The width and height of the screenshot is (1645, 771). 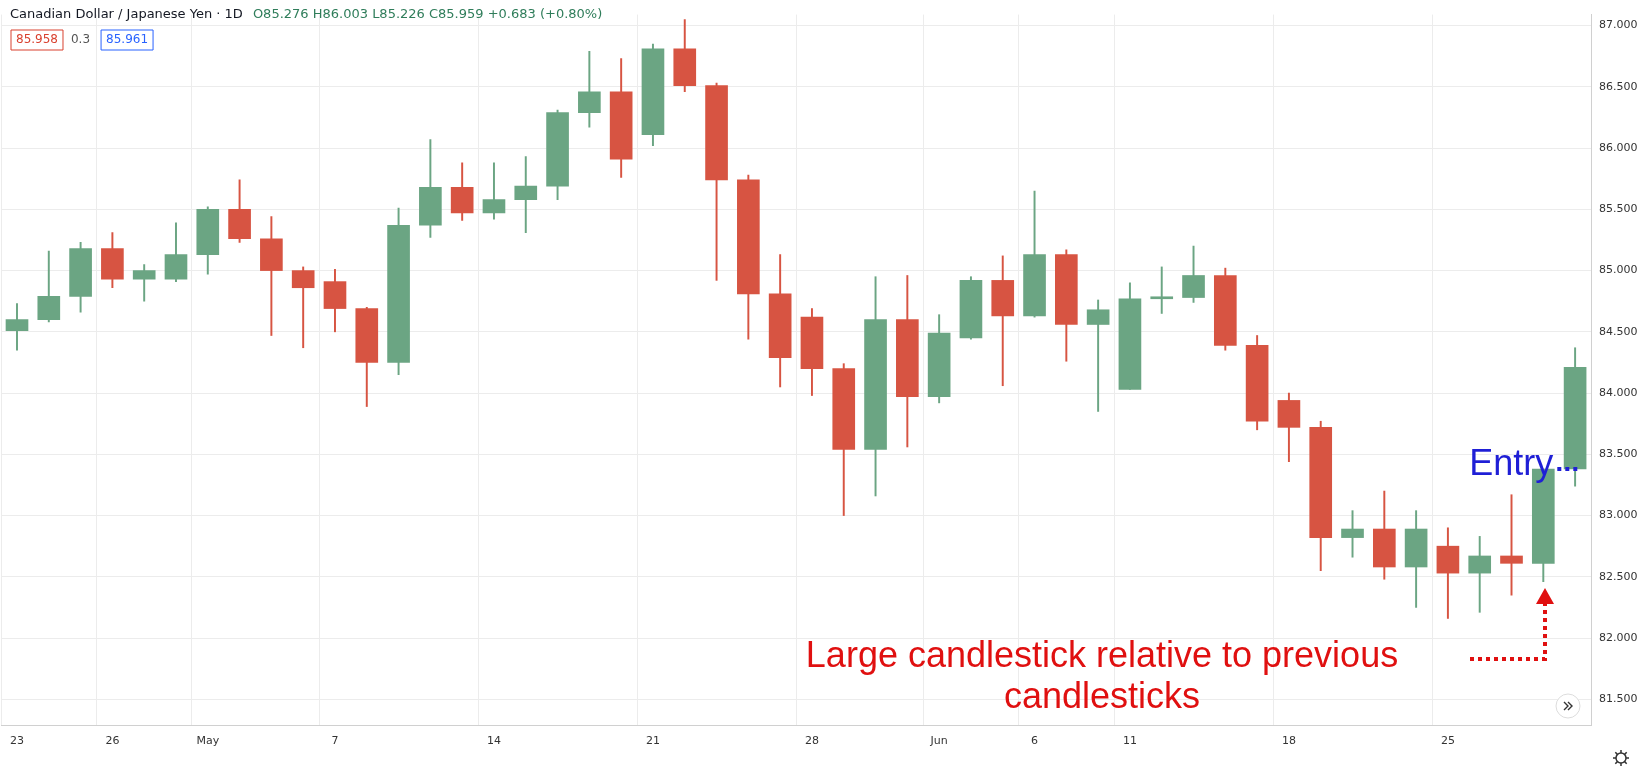 What do you see at coordinates (335, 741) in the screenshot?
I see `x-tick-label: 7` at bounding box center [335, 741].